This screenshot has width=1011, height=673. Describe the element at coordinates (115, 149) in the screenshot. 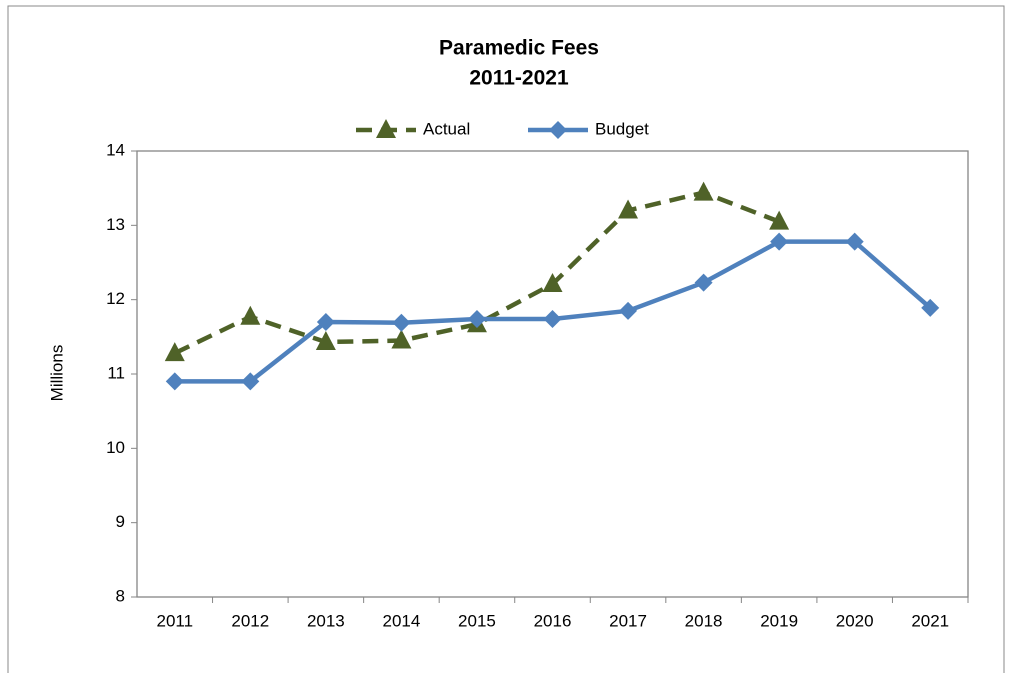

I see `y-tick-label: 14` at that location.